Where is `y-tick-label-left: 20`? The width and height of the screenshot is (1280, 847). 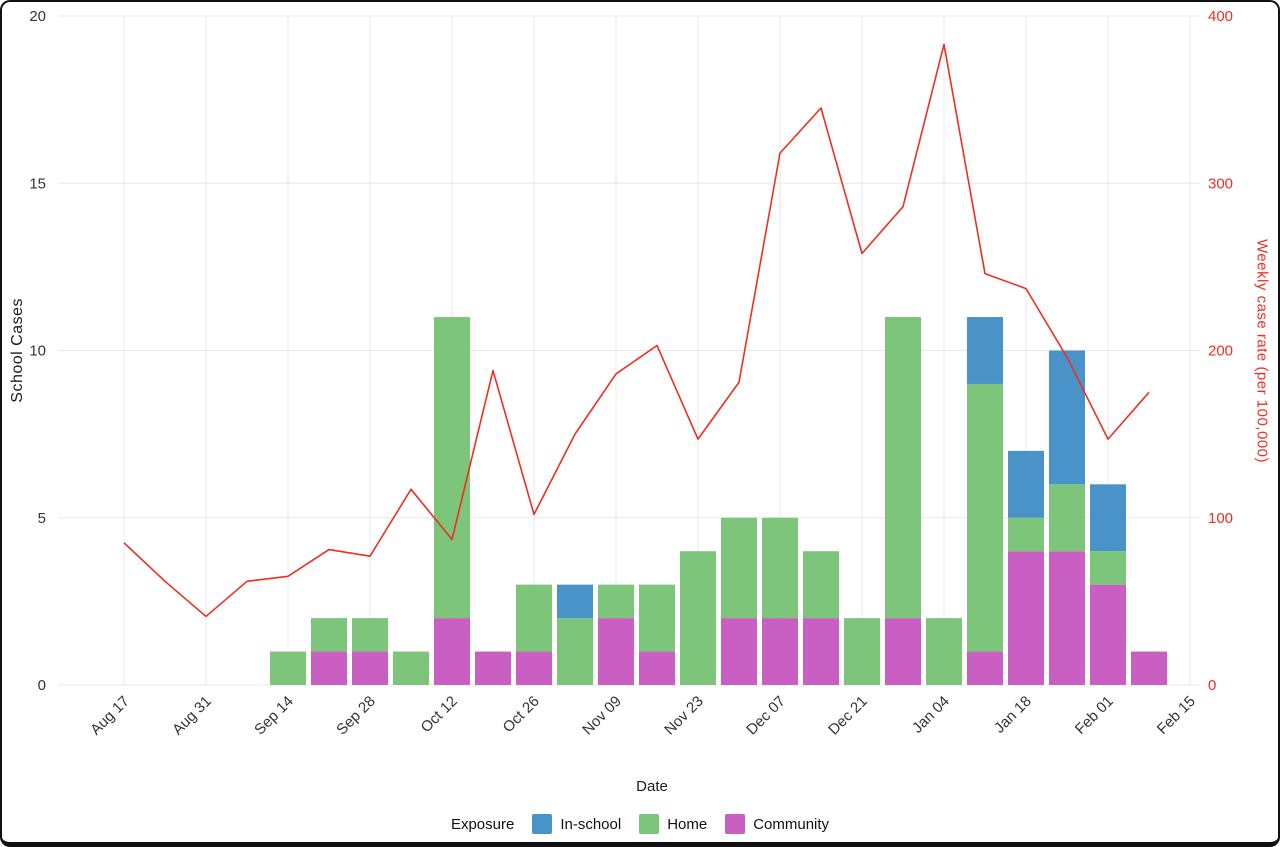
y-tick-label-left: 20 is located at coordinates (37, 16).